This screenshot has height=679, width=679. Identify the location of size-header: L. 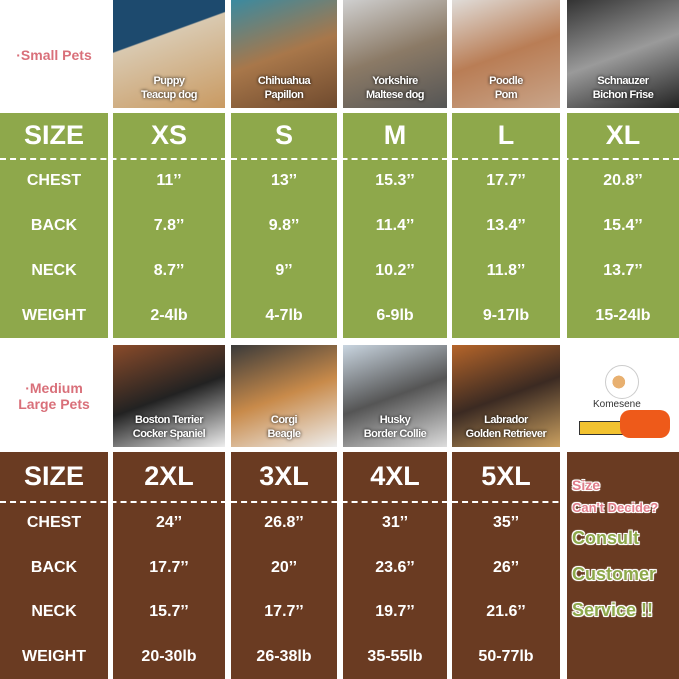
(506, 135).